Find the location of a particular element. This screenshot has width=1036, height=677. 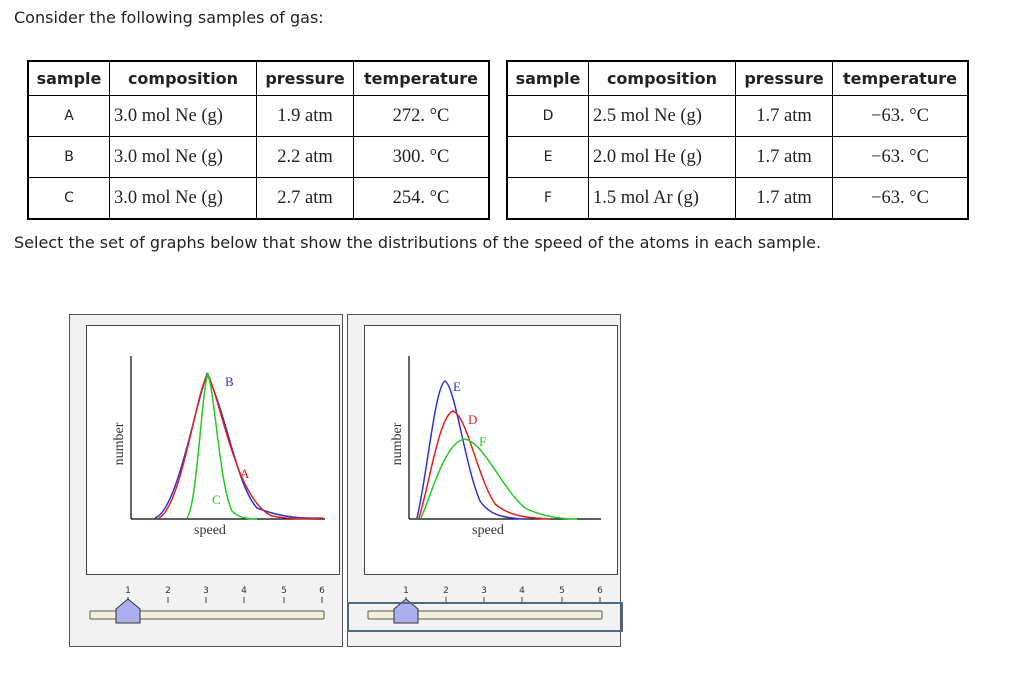

curve-D is located at coordinates (484, 465).